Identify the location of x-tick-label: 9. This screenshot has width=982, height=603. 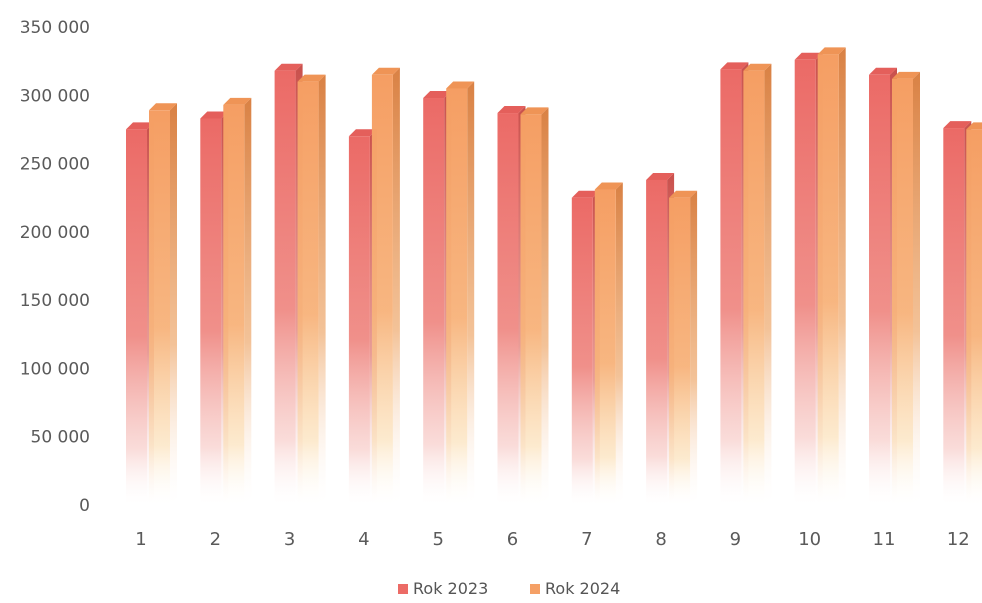
(735, 539).